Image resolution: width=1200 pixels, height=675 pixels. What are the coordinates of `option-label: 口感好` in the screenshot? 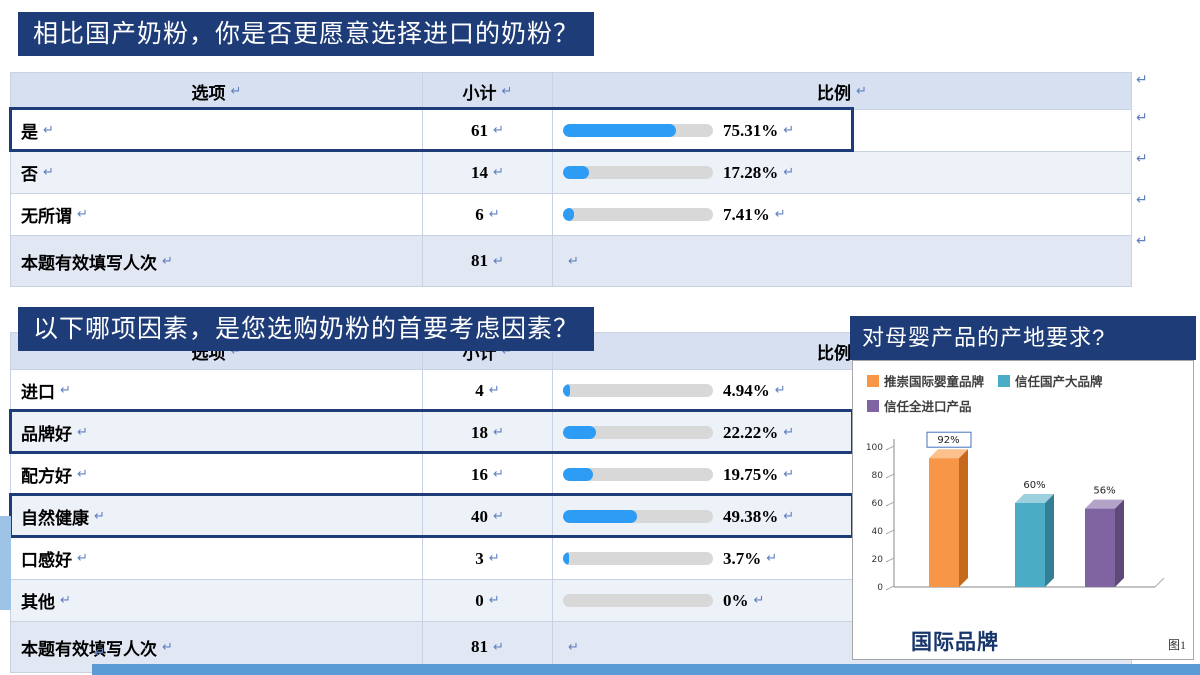 It's located at (46, 560).